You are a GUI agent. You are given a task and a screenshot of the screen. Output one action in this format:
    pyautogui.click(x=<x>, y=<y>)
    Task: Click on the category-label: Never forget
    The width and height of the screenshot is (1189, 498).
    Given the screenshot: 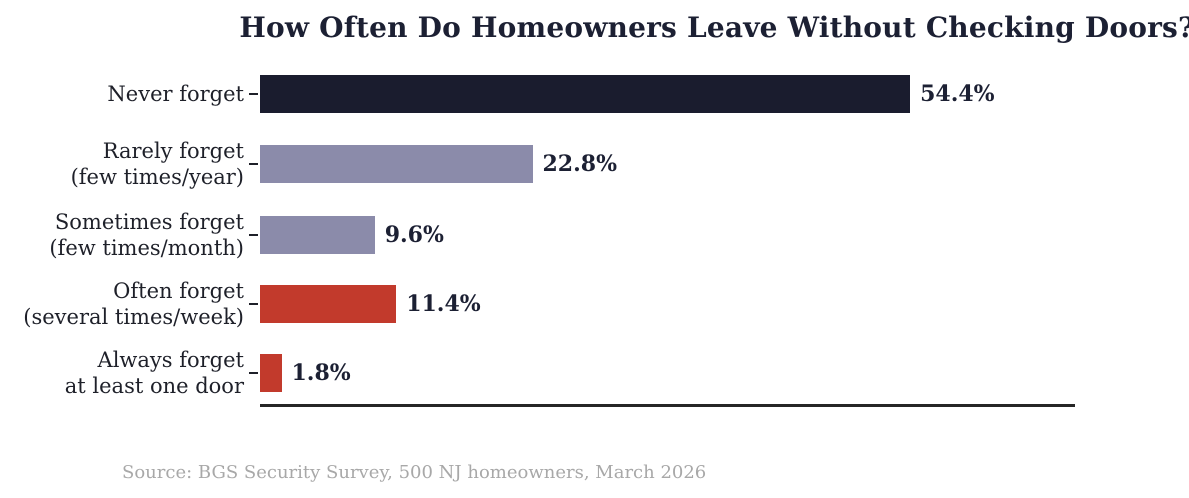 What is the action you would take?
    pyautogui.click(x=175, y=94)
    